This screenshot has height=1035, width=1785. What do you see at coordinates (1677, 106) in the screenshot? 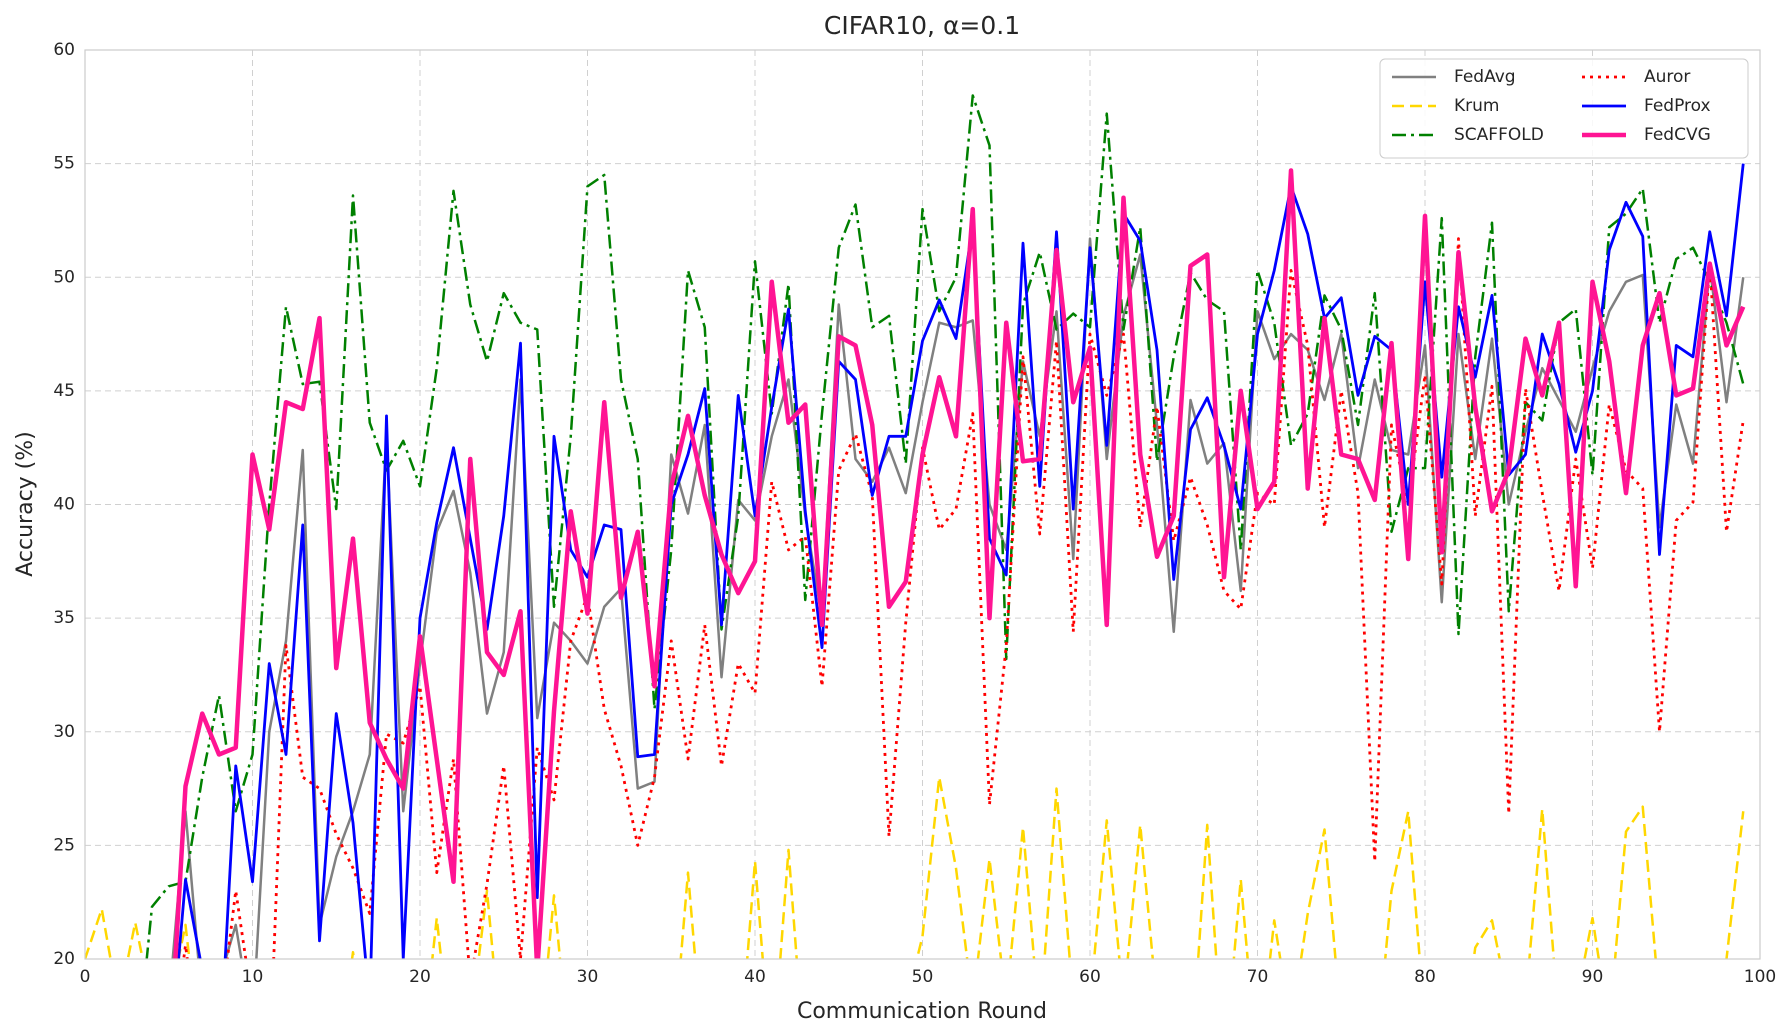
I see `legend-label: FedProx` at bounding box center [1677, 106].